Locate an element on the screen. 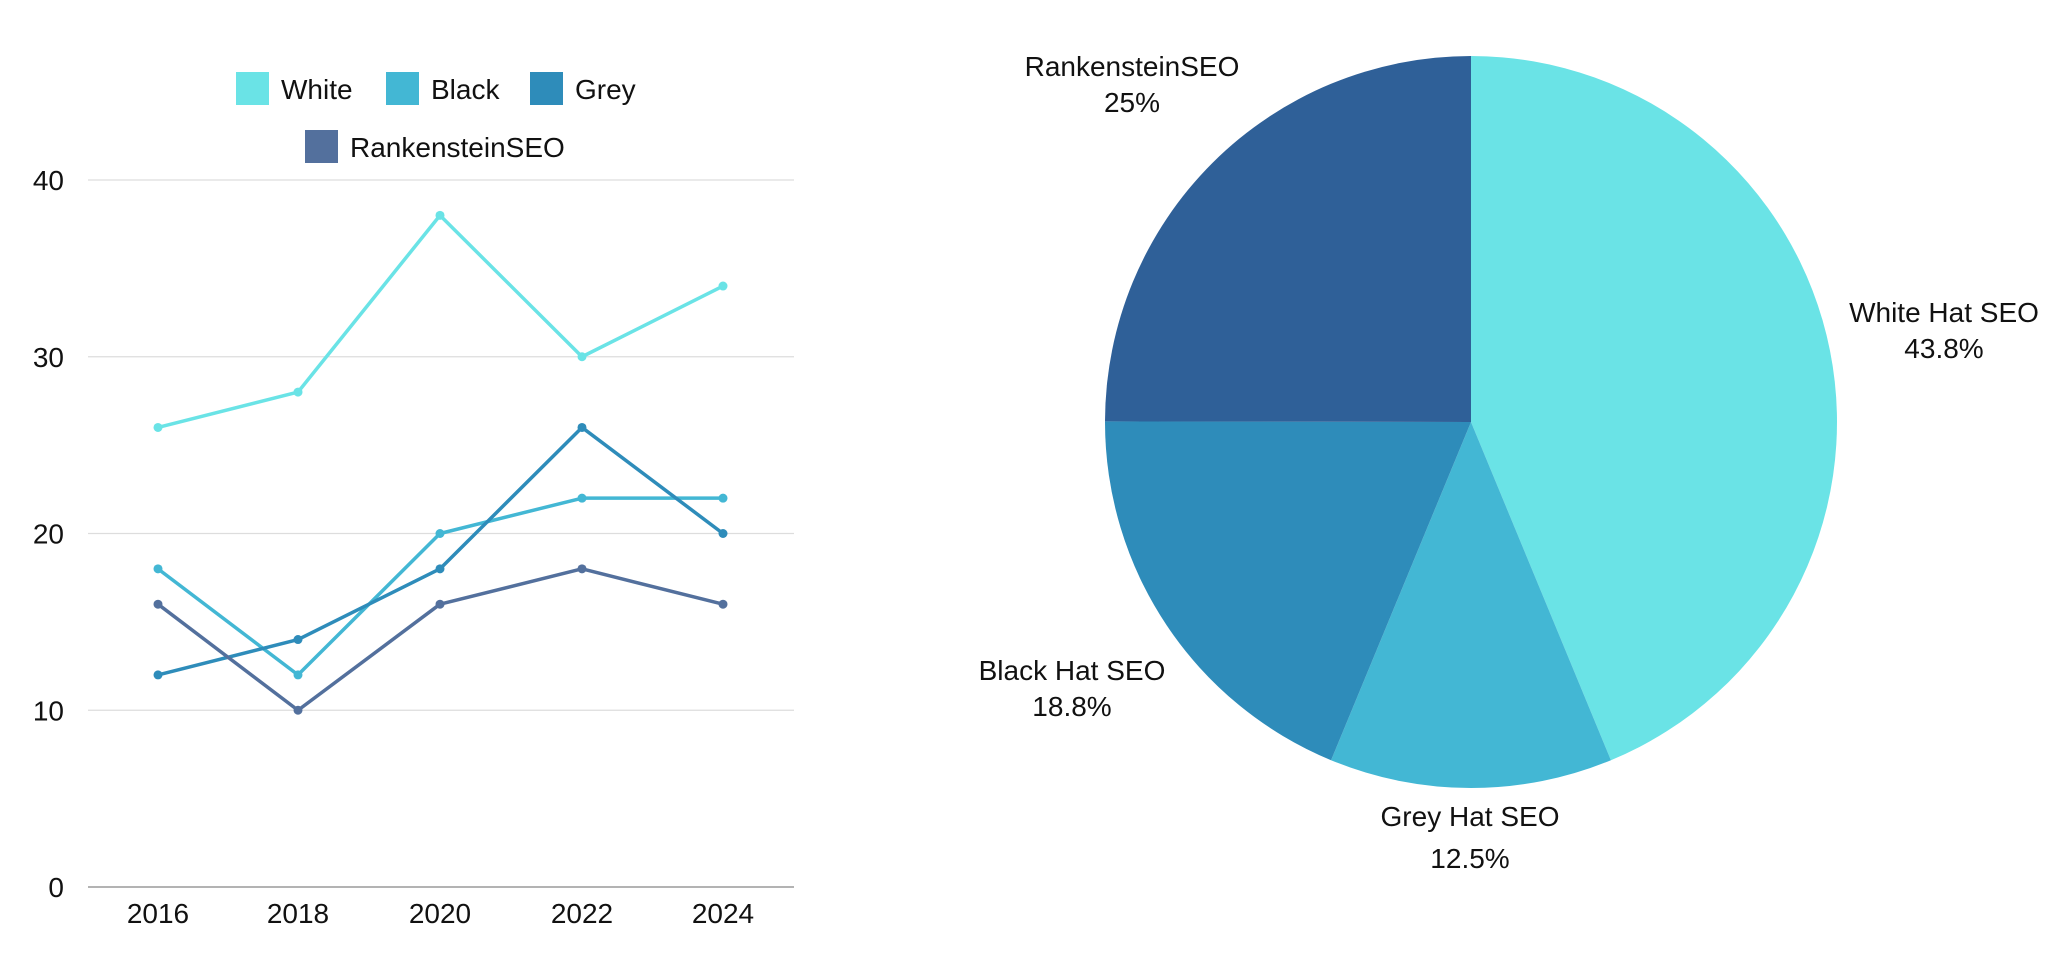  series-line-white is located at coordinates (440, 321).